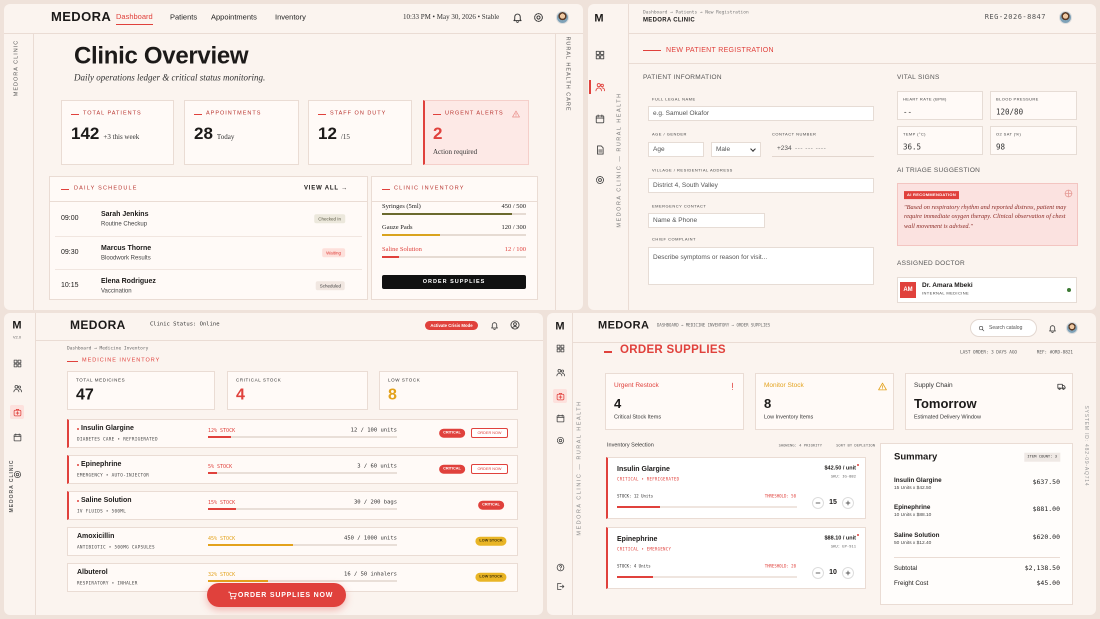  I want to click on address-input, so click(761, 185).